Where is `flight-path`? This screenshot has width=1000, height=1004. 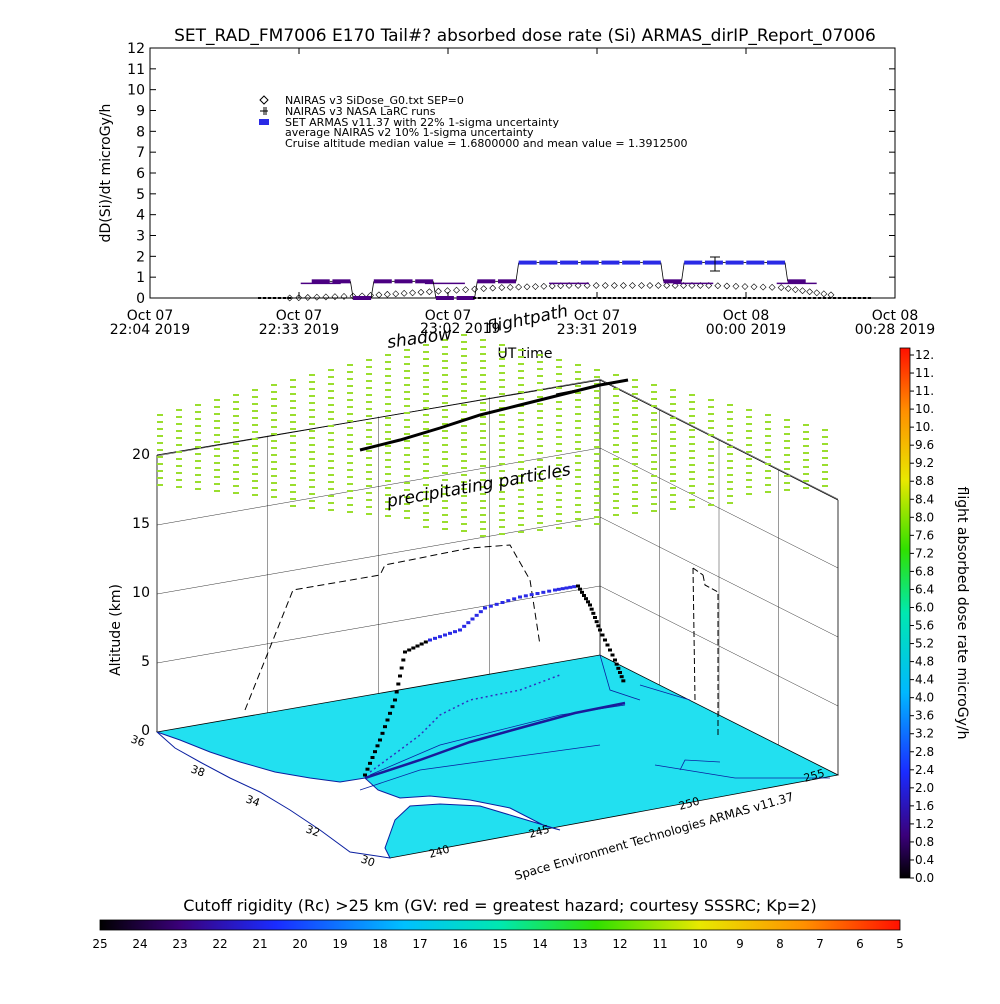 flight-path is located at coordinates (494, 680).